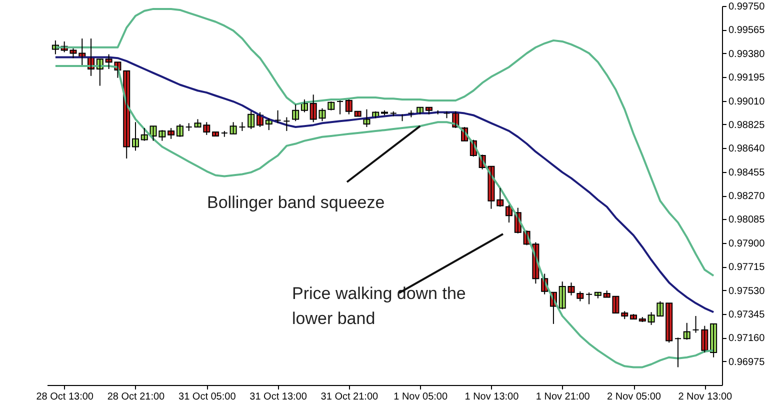  I want to click on x-tick-label: 31 Oct 21:00, so click(349, 396).